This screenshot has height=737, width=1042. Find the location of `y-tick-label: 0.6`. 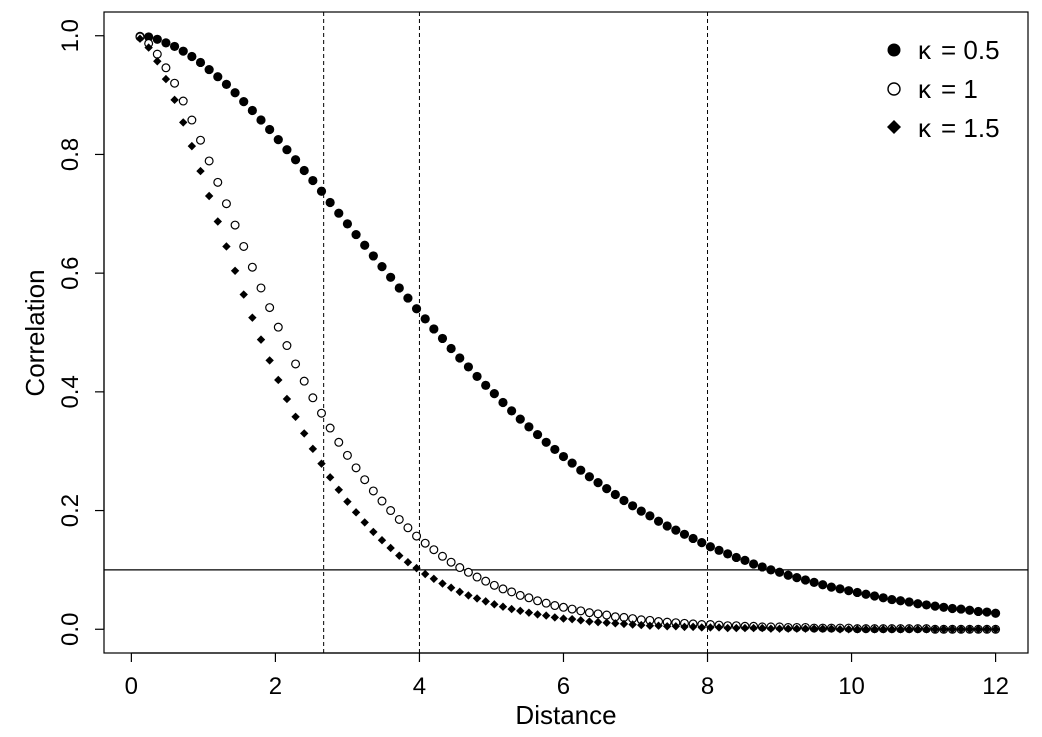

y-tick-label: 0.6 is located at coordinates (70, 272).